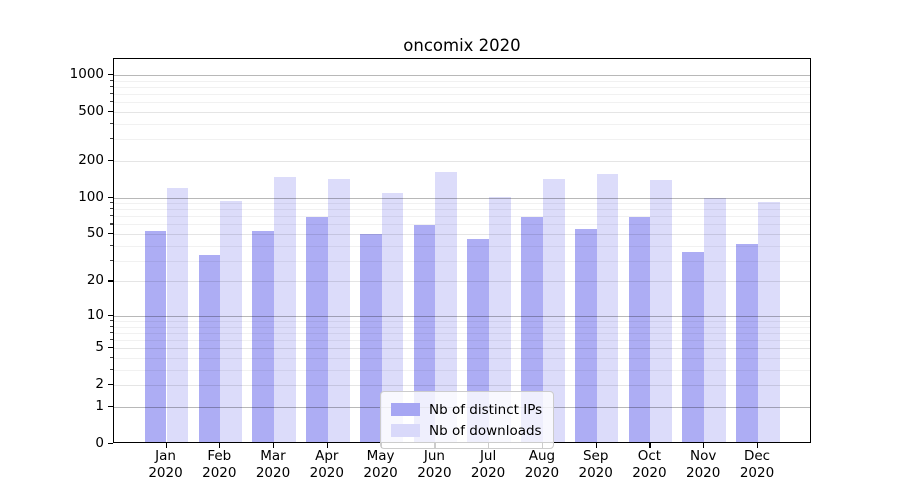 This screenshot has width=900, height=500. What do you see at coordinates (327, 445) in the screenshot?
I see `xtick-mark-apr` at bounding box center [327, 445].